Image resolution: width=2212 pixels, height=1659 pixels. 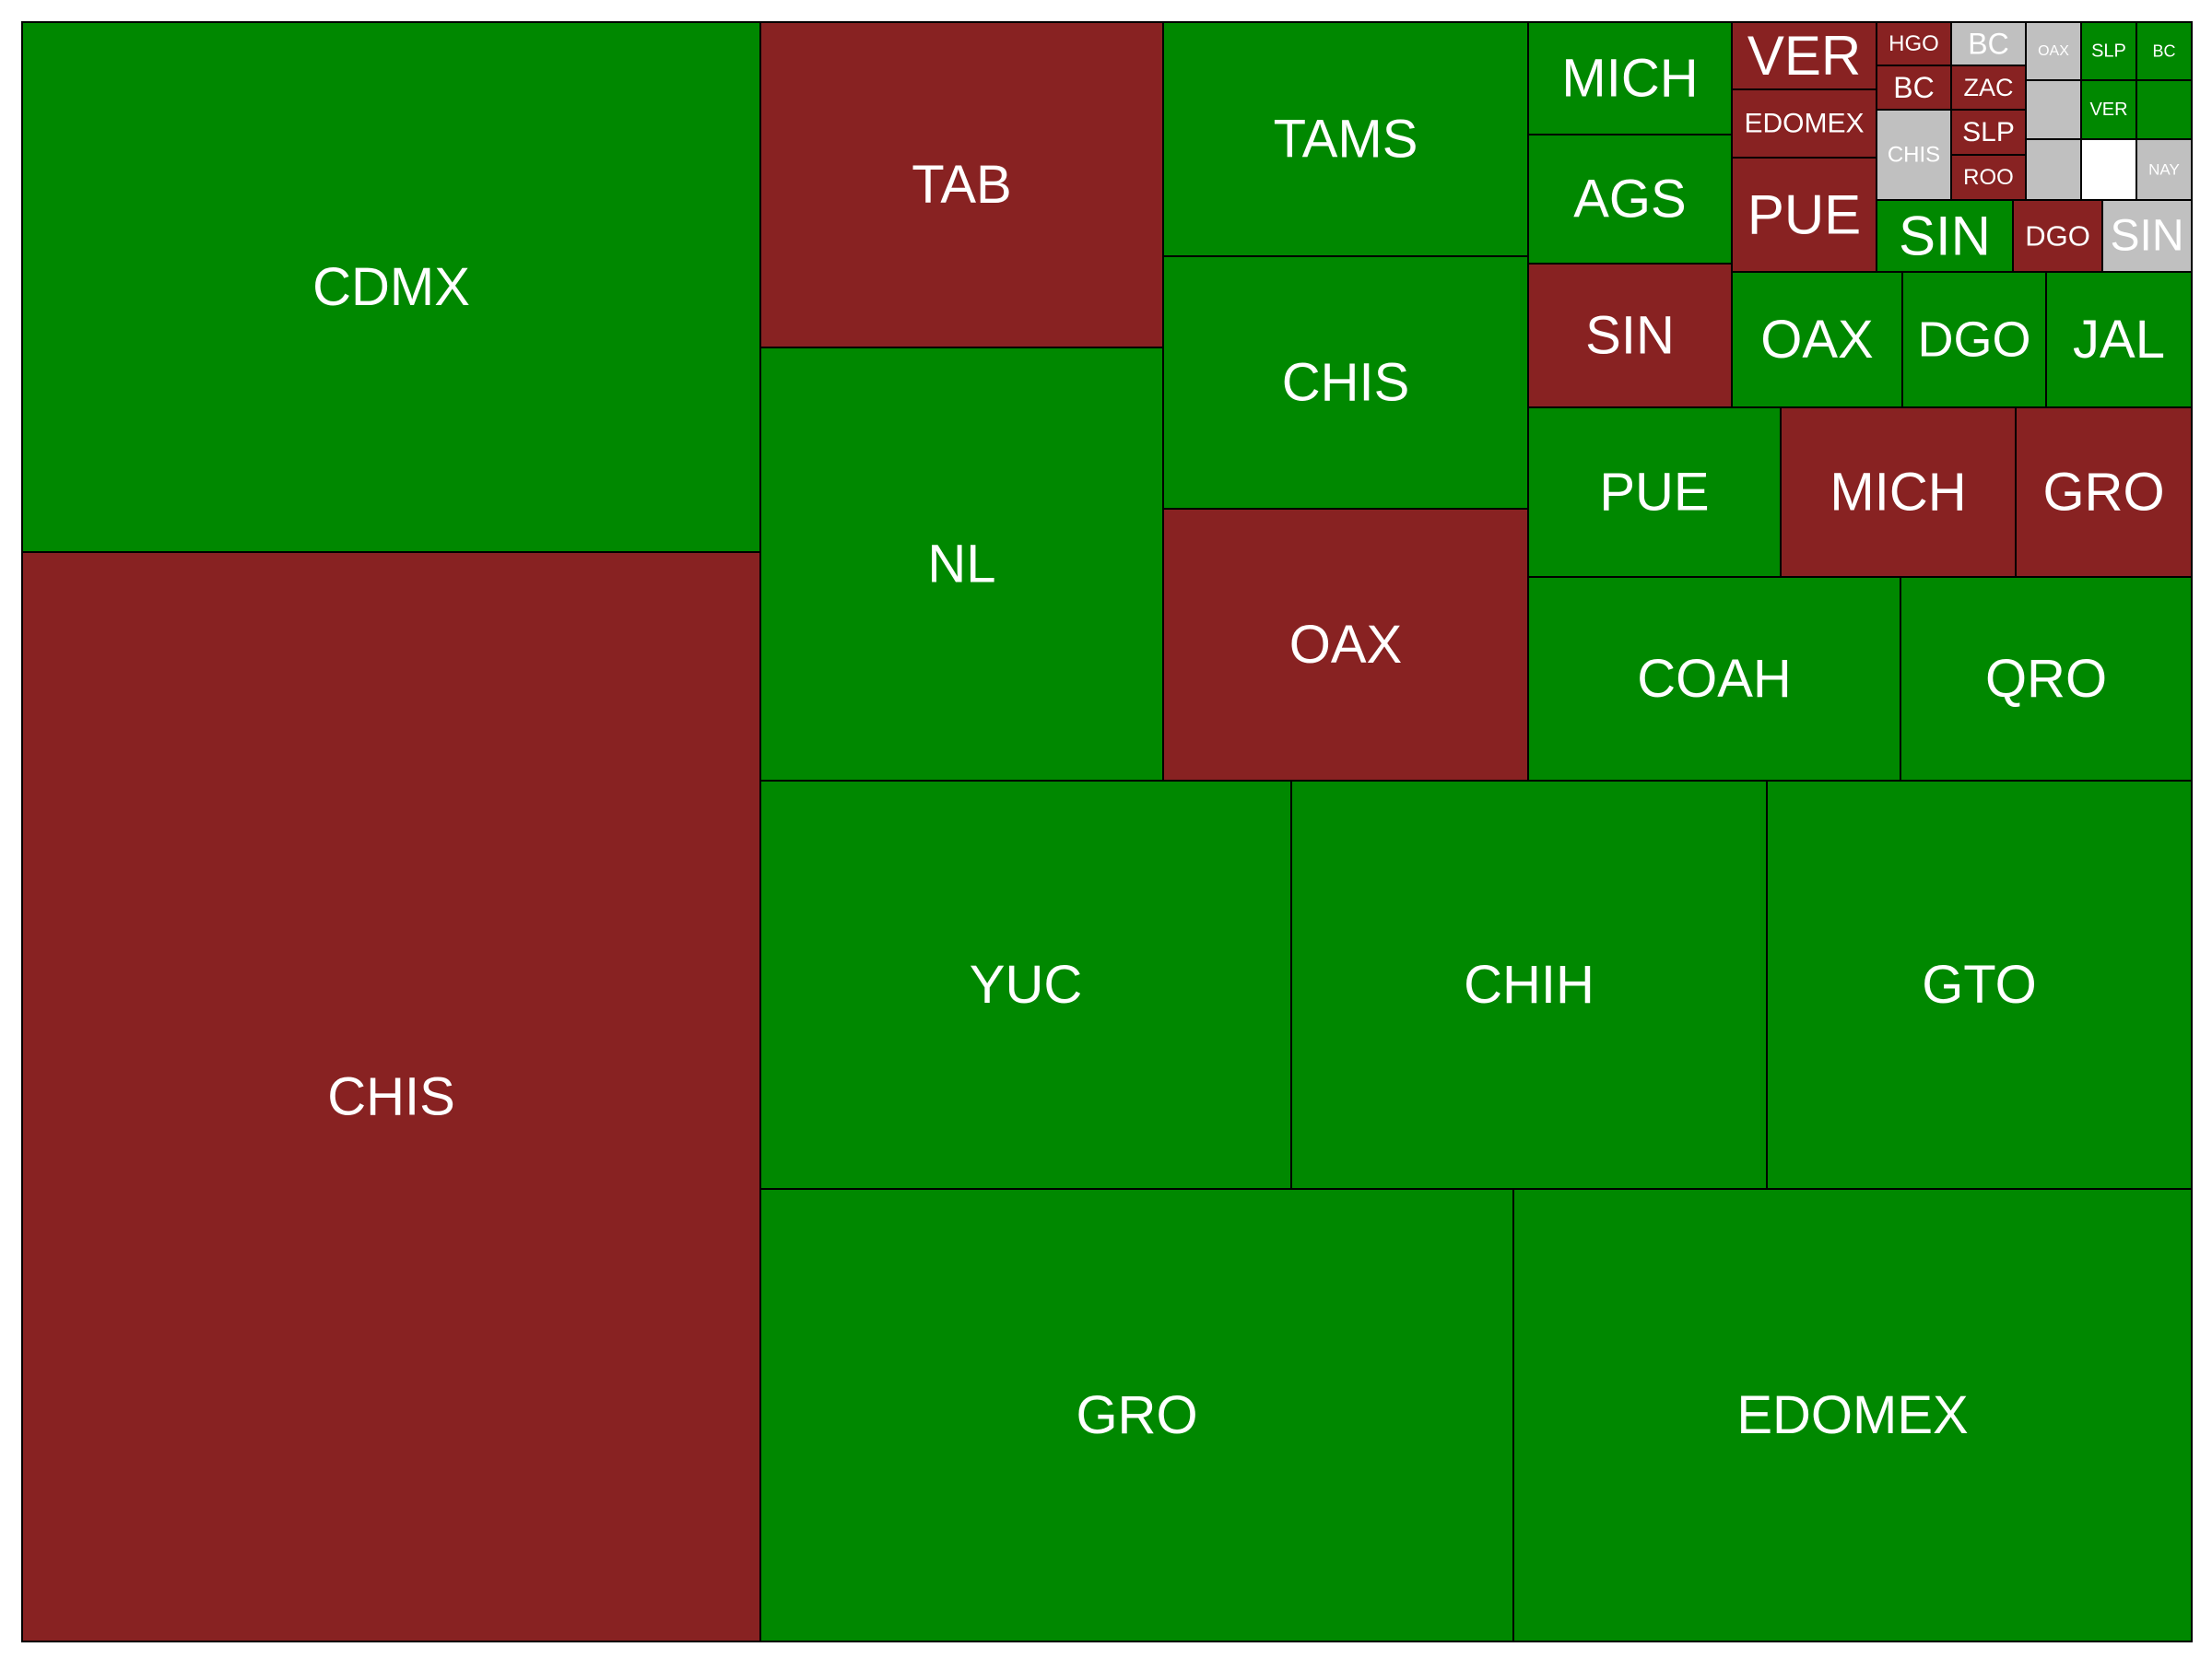 I want to click on cell-oax-red, so click(x=1345, y=645).